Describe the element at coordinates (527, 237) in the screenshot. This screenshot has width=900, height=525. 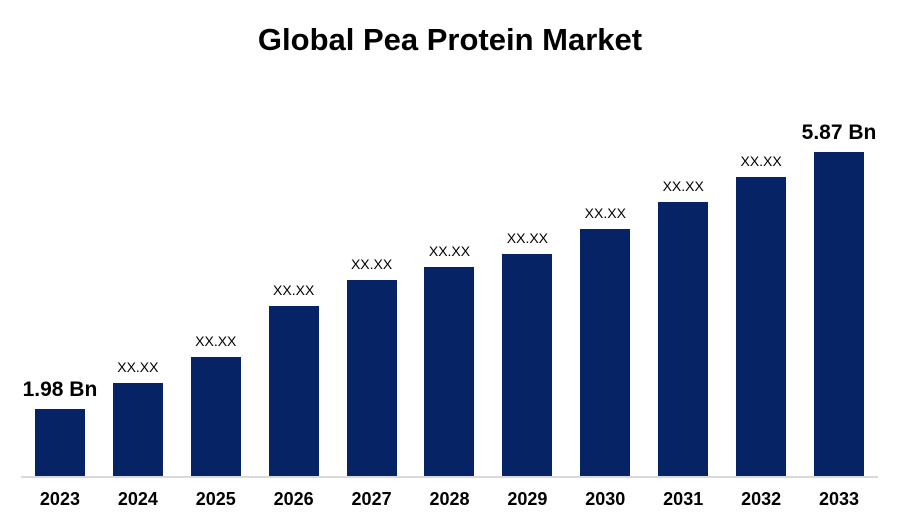
I see `value-label-2029: XX.XX` at that location.